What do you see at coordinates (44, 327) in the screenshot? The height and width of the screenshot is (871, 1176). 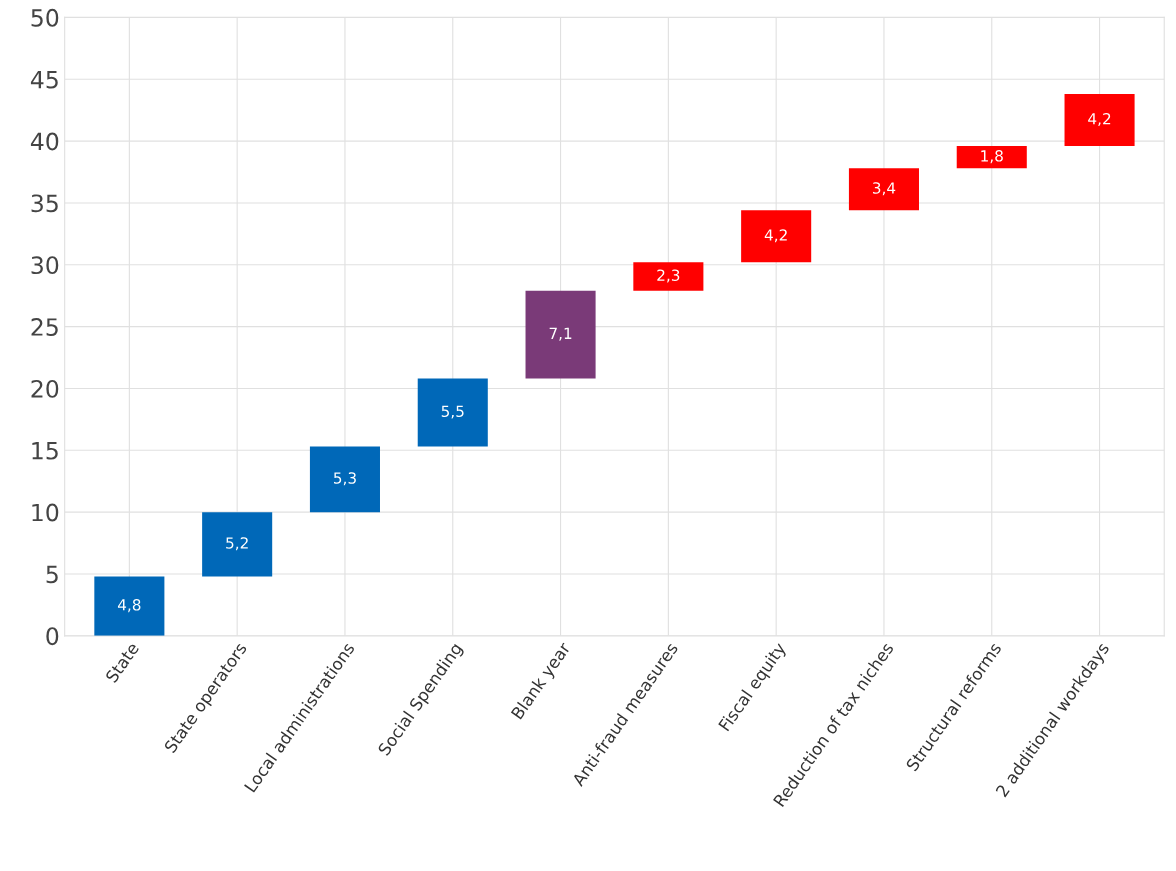 I see `y-tick-label: 25` at bounding box center [44, 327].